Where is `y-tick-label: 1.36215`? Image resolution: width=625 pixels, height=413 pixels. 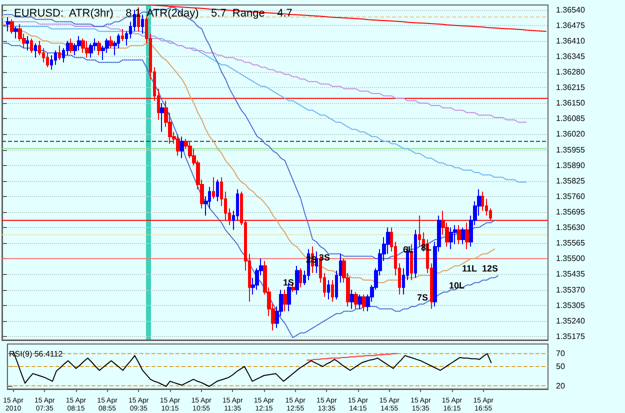 y-tick-label: 1.36215 is located at coordinates (571, 87).